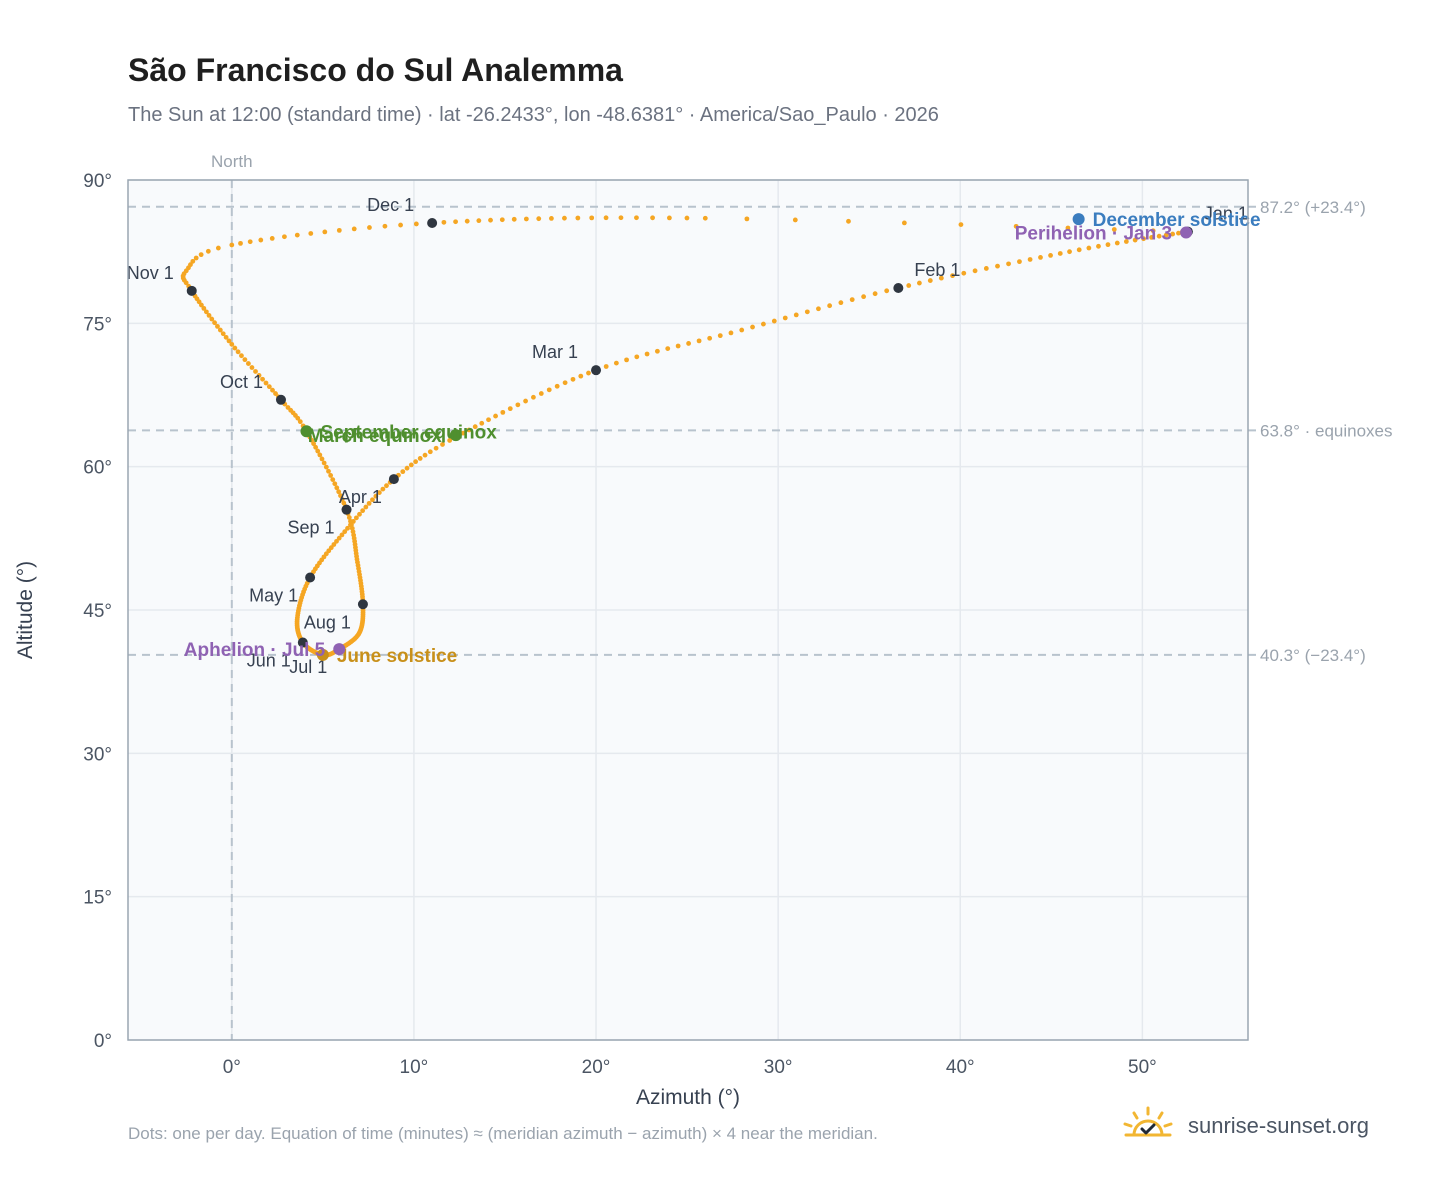 This screenshot has height=1188, width=1448. I want to click on month-marker-label: Jun 1, so click(269, 660).